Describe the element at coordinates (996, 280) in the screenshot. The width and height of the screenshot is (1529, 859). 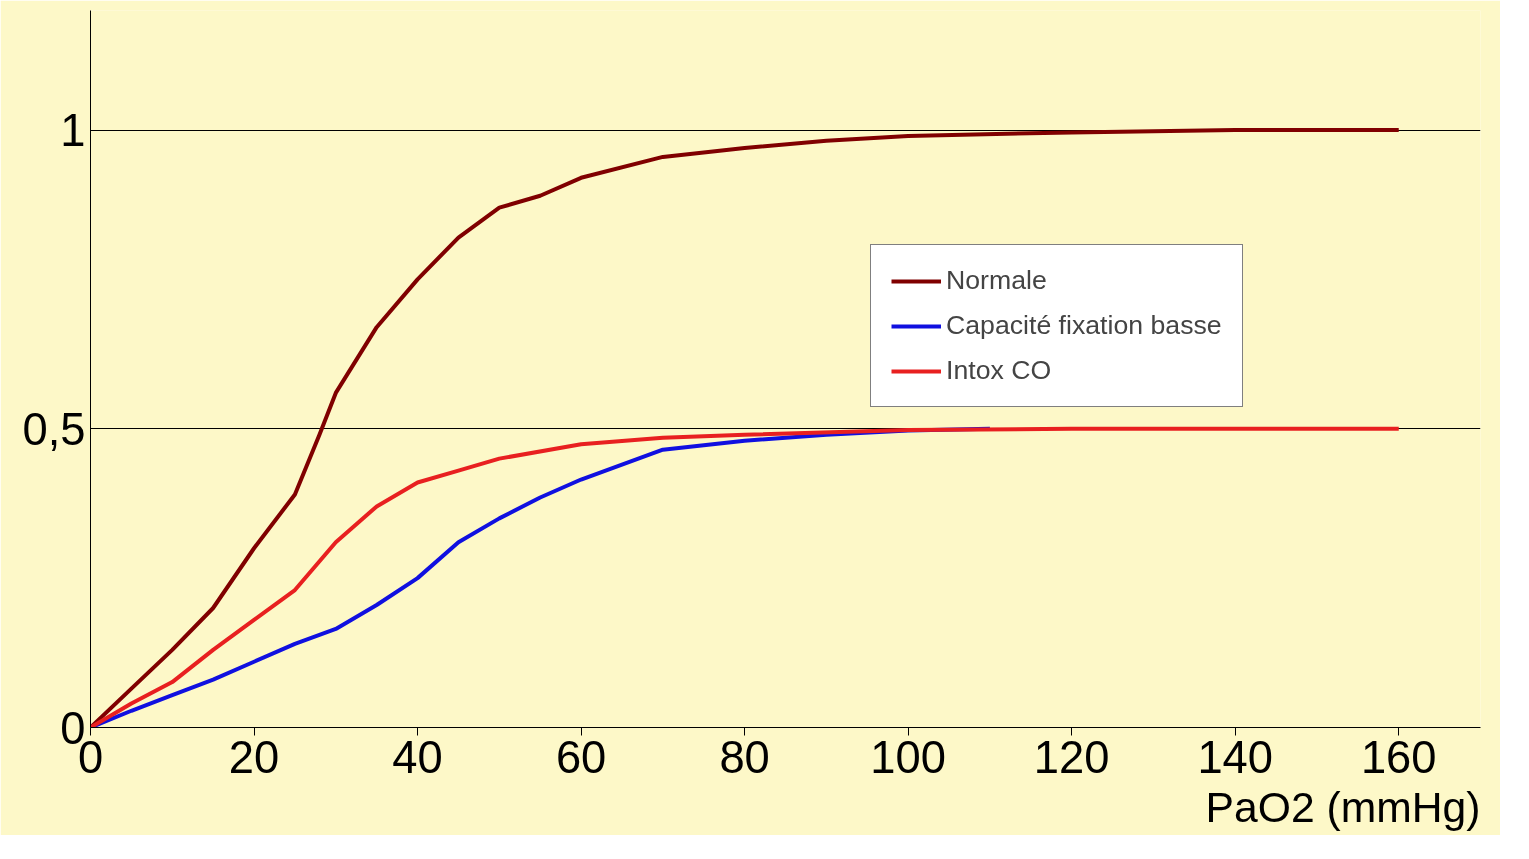
I see `legend-label: Normale` at that location.